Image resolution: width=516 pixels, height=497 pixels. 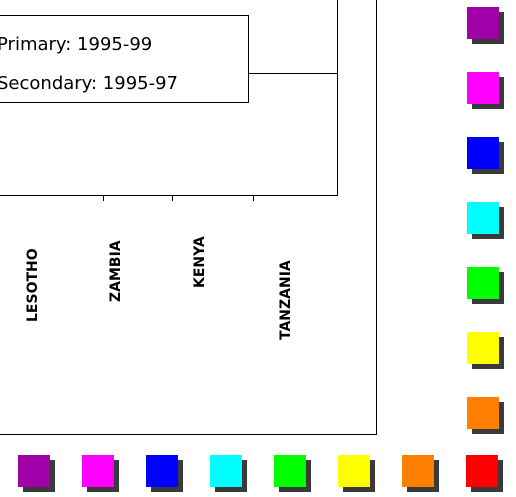 What do you see at coordinates (292, 73) in the screenshot?
I see `legend-connector-line` at bounding box center [292, 73].